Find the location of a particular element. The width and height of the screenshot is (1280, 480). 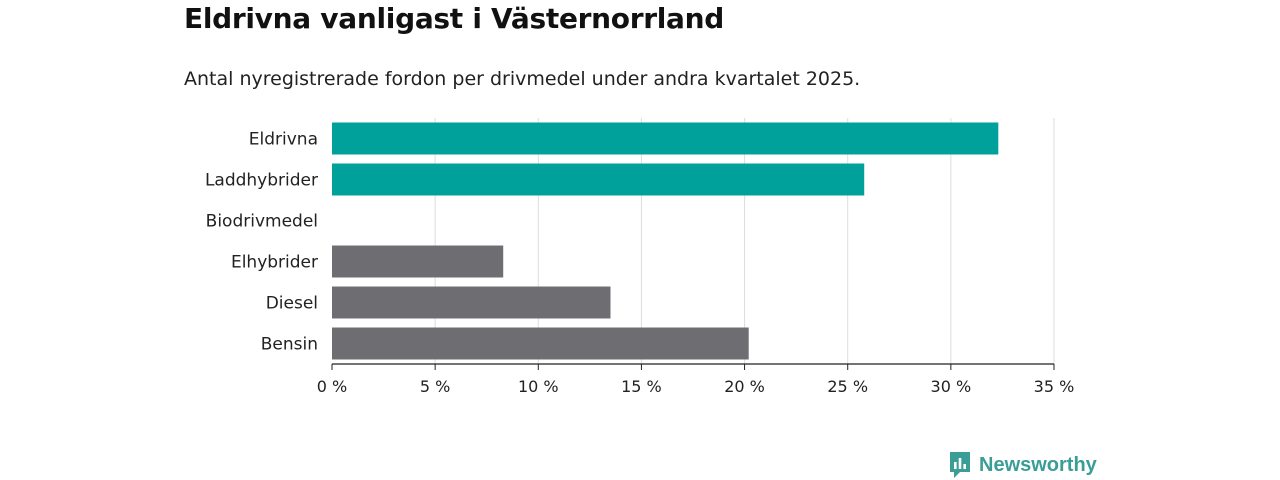

chart-title: Eldrivna vanligast i Västernorrland is located at coordinates (454, 18).